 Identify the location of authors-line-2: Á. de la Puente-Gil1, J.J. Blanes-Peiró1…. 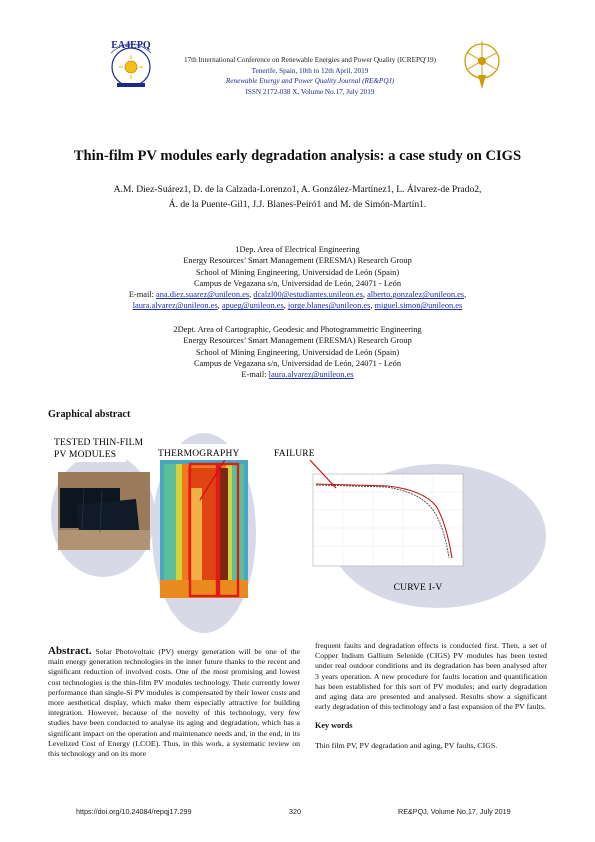
(297, 204).